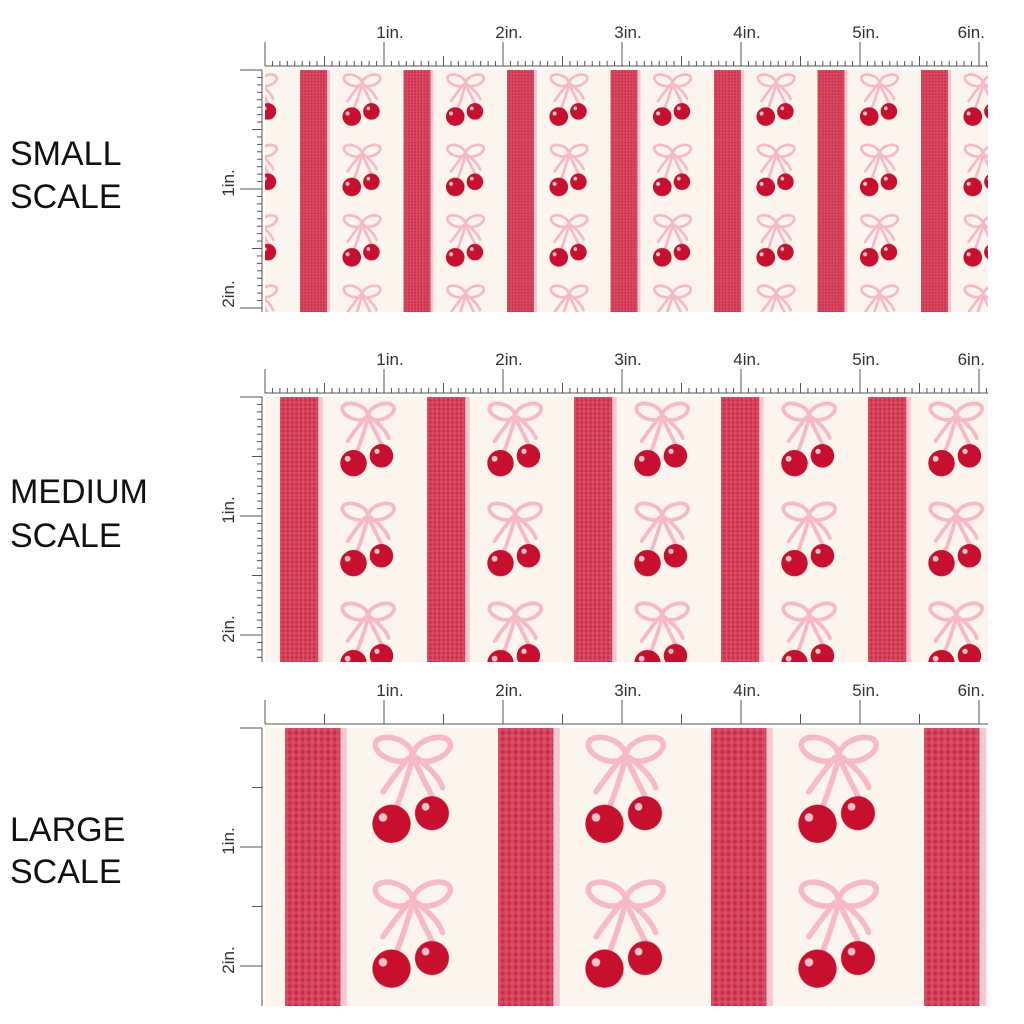 The height and width of the screenshot is (1024, 1024). Describe the element at coordinates (66, 154) in the screenshot. I see `scale-label: SMALL` at that location.